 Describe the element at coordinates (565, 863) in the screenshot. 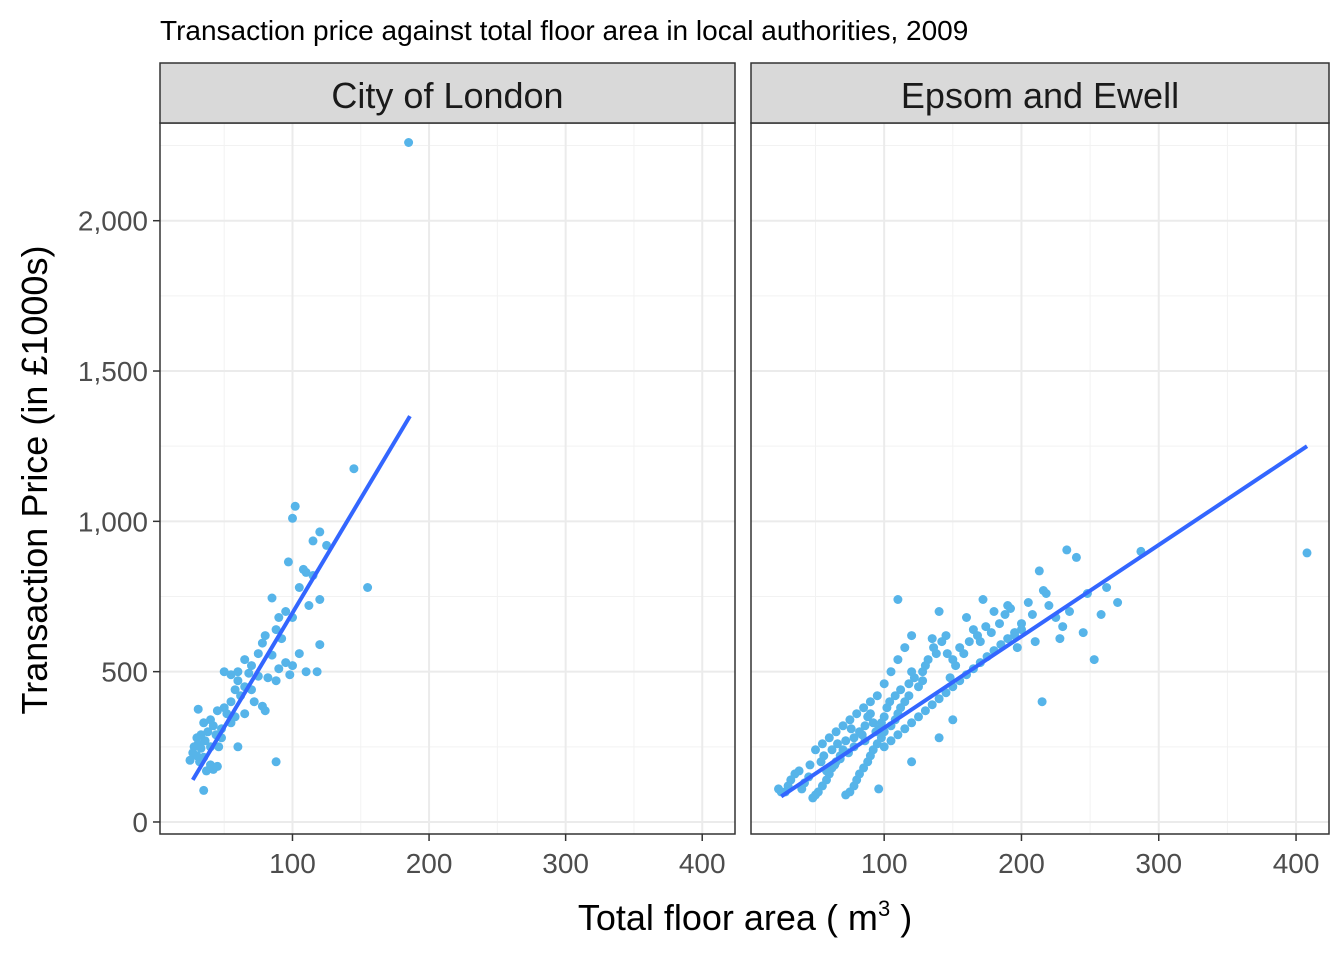

I see `x-tick-label: 300` at that location.